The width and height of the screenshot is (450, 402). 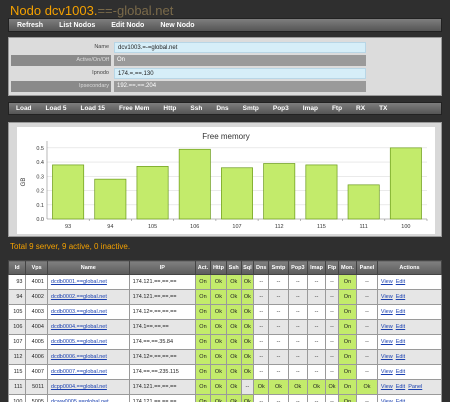 I want to click on cell-actions: View Edit, so click(x=409, y=327).